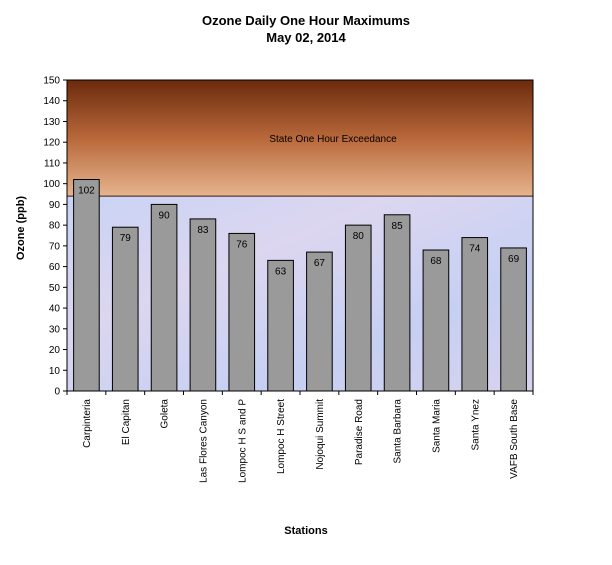  Describe the element at coordinates (52, 163) in the screenshot. I see `y-tick-label: 110` at that location.